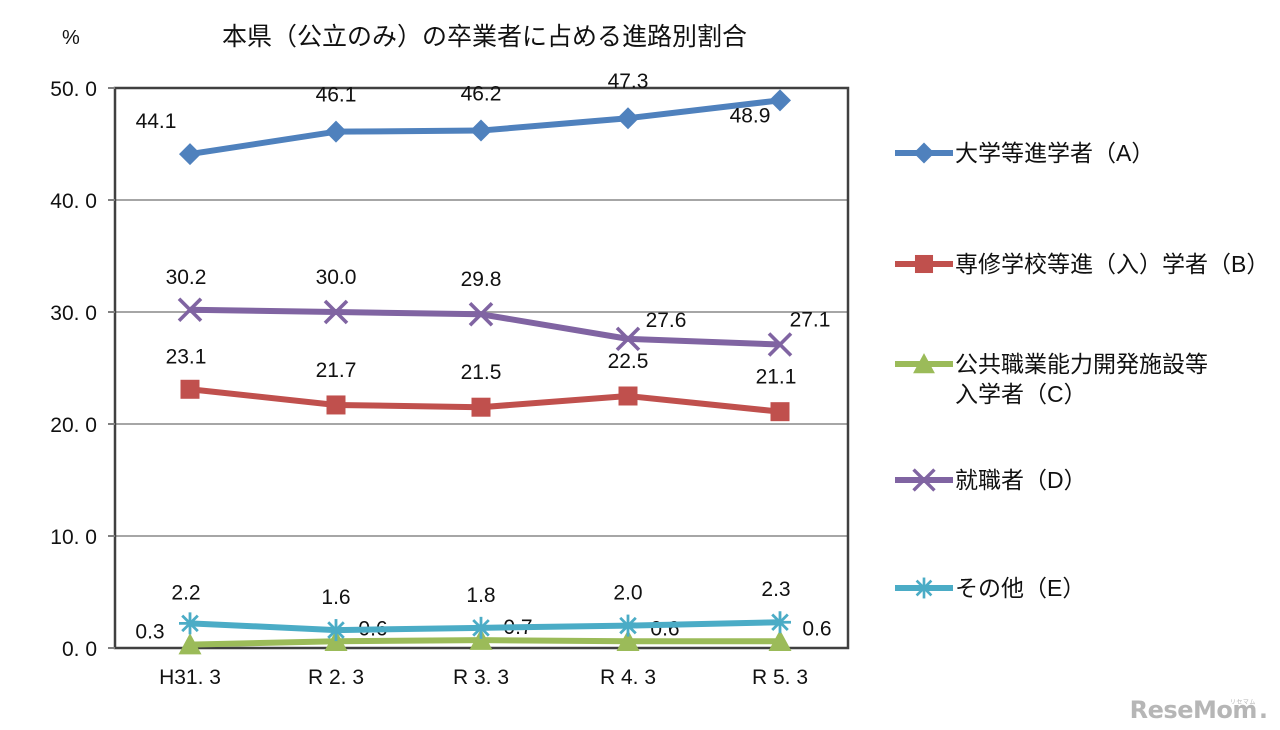  Describe the element at coordinates (776, 377) in the screenshot. I see `data-label-B: 21.1` at that location.